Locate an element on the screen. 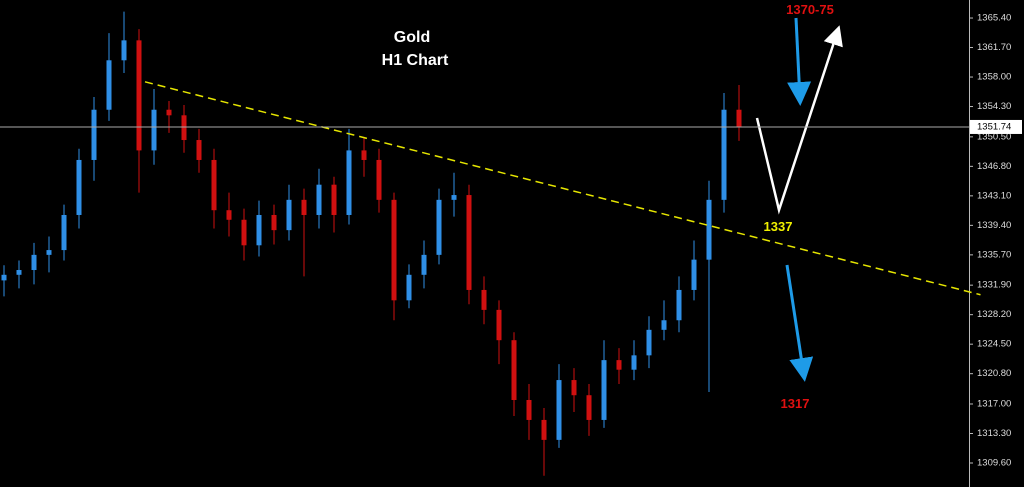  y-tick-label: 1346.80 is located at coordinates (994, 166).